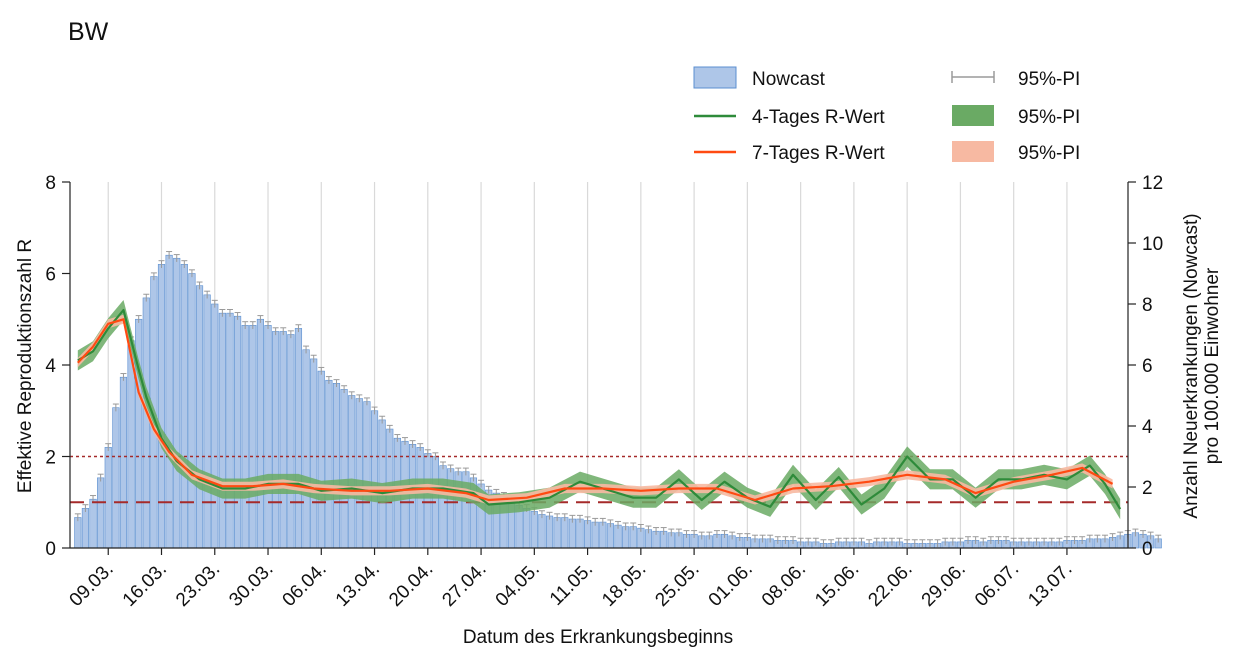 Image resolution: width=1236 pixels, height=653 pixels. Describe the element at coordinates (1147, 488) in the screenshot. I see `y-right-tick-label: 2` at that location.